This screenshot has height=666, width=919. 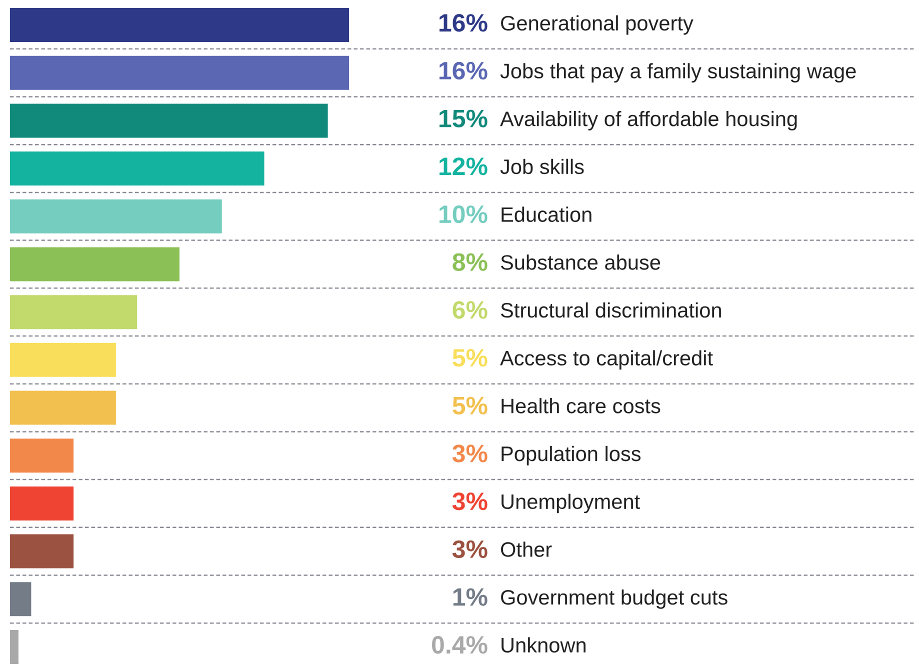 I want to click on y-tick-label: Availability of affordable housing, so click(x=648, y=120).